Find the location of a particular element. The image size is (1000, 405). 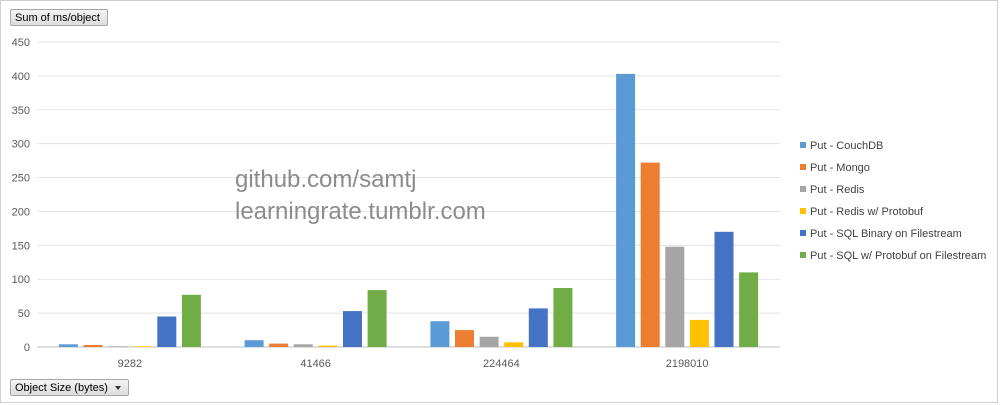

y-tick-label: 50 is located at coordinates (24, 314).